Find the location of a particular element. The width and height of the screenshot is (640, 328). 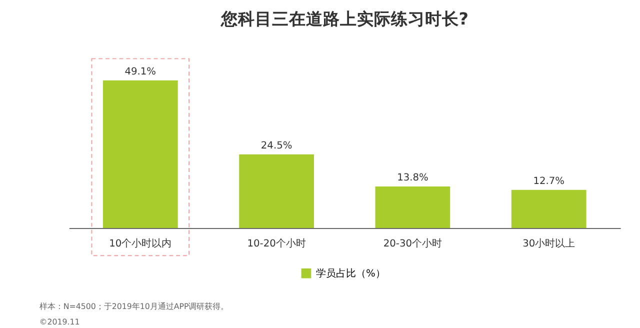

x-tick-label: 10-20个小时 is located at coordinates (276, 243).